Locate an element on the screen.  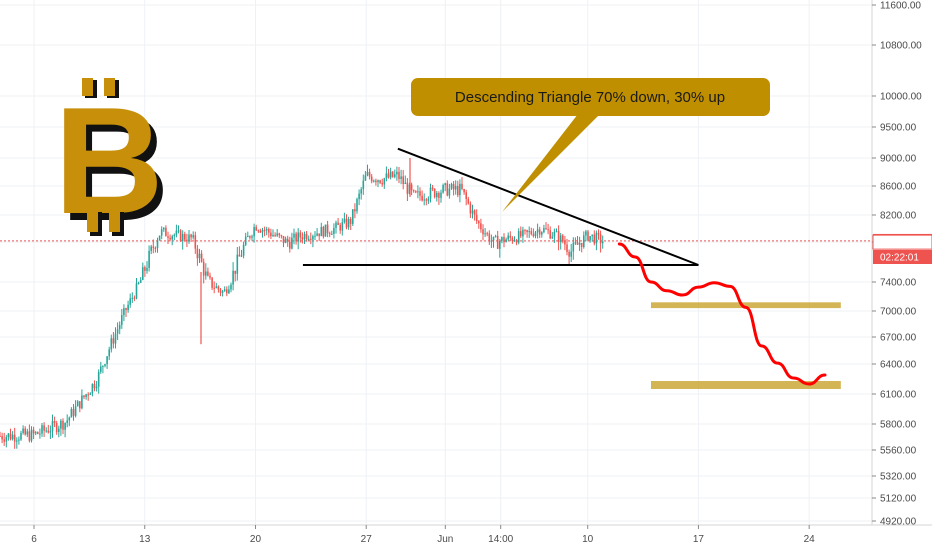
callout-box is located at coordinates (590, 97).